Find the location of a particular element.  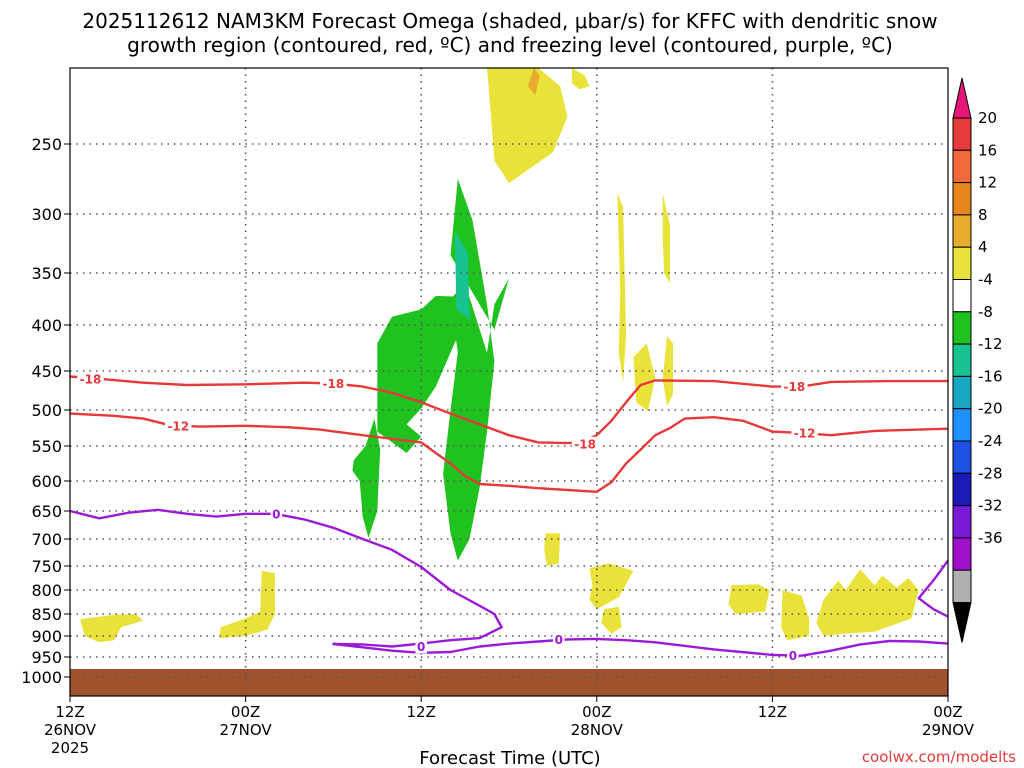

x-tick-label-0-1: 12Z is located at coordinates (69, 712).